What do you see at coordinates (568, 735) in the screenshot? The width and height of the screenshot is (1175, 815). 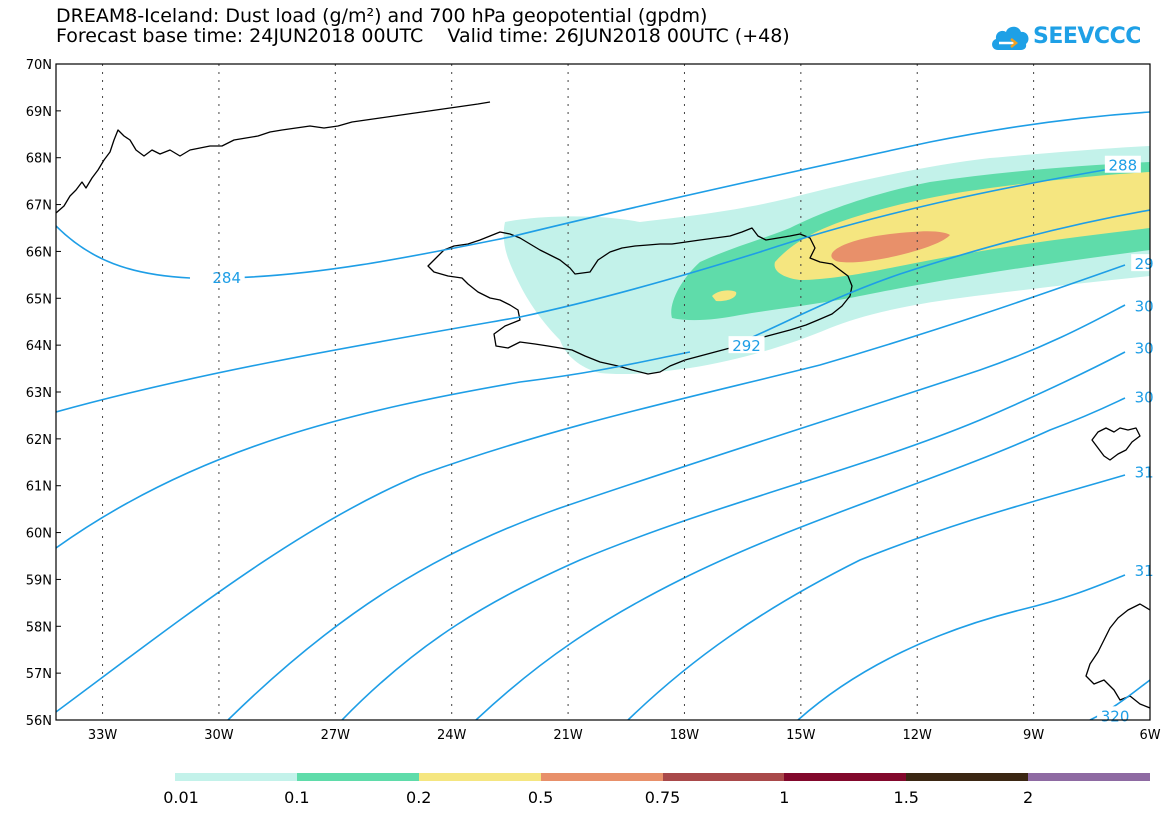 I see `lon-label: 21W` at bounding box center [568, 735].